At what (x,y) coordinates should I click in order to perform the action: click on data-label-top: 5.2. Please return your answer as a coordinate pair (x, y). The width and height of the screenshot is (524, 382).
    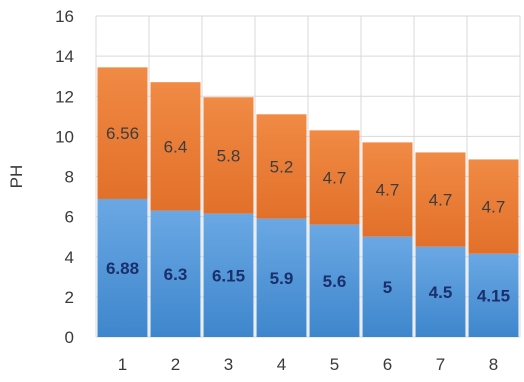
    Looking at the image, I should click on (282, 166).